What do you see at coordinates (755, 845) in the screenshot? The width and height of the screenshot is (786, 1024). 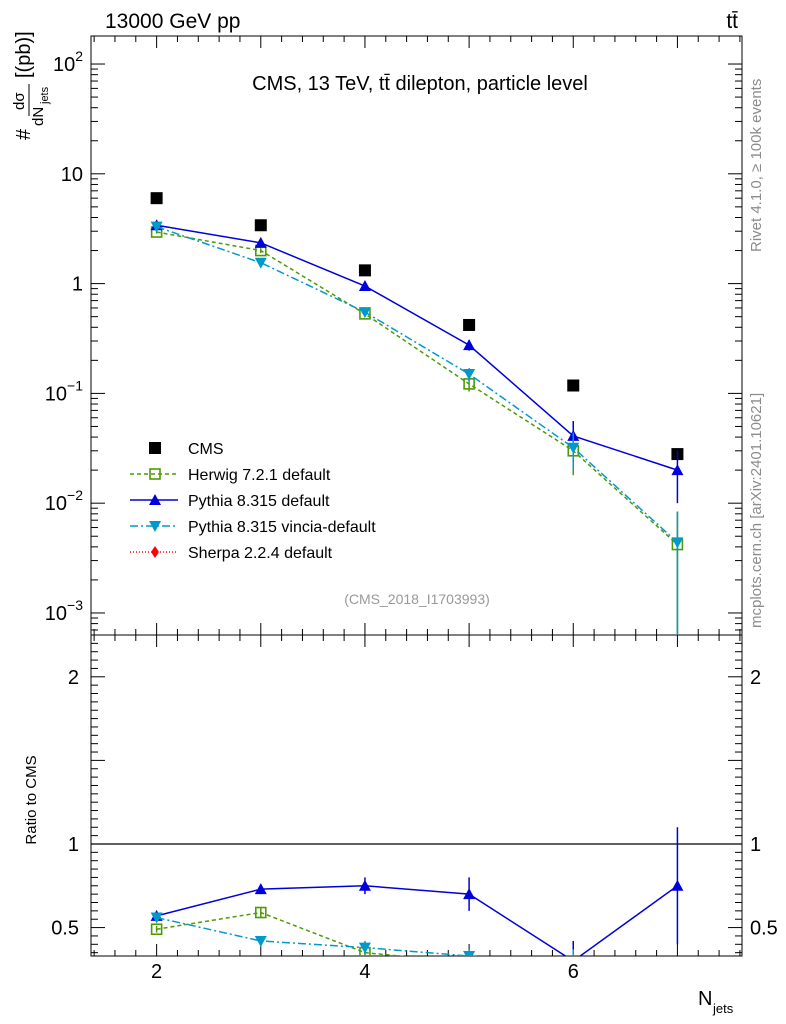 I see `ratio-tick-label-right: 1` at bounding box center [755, 845].